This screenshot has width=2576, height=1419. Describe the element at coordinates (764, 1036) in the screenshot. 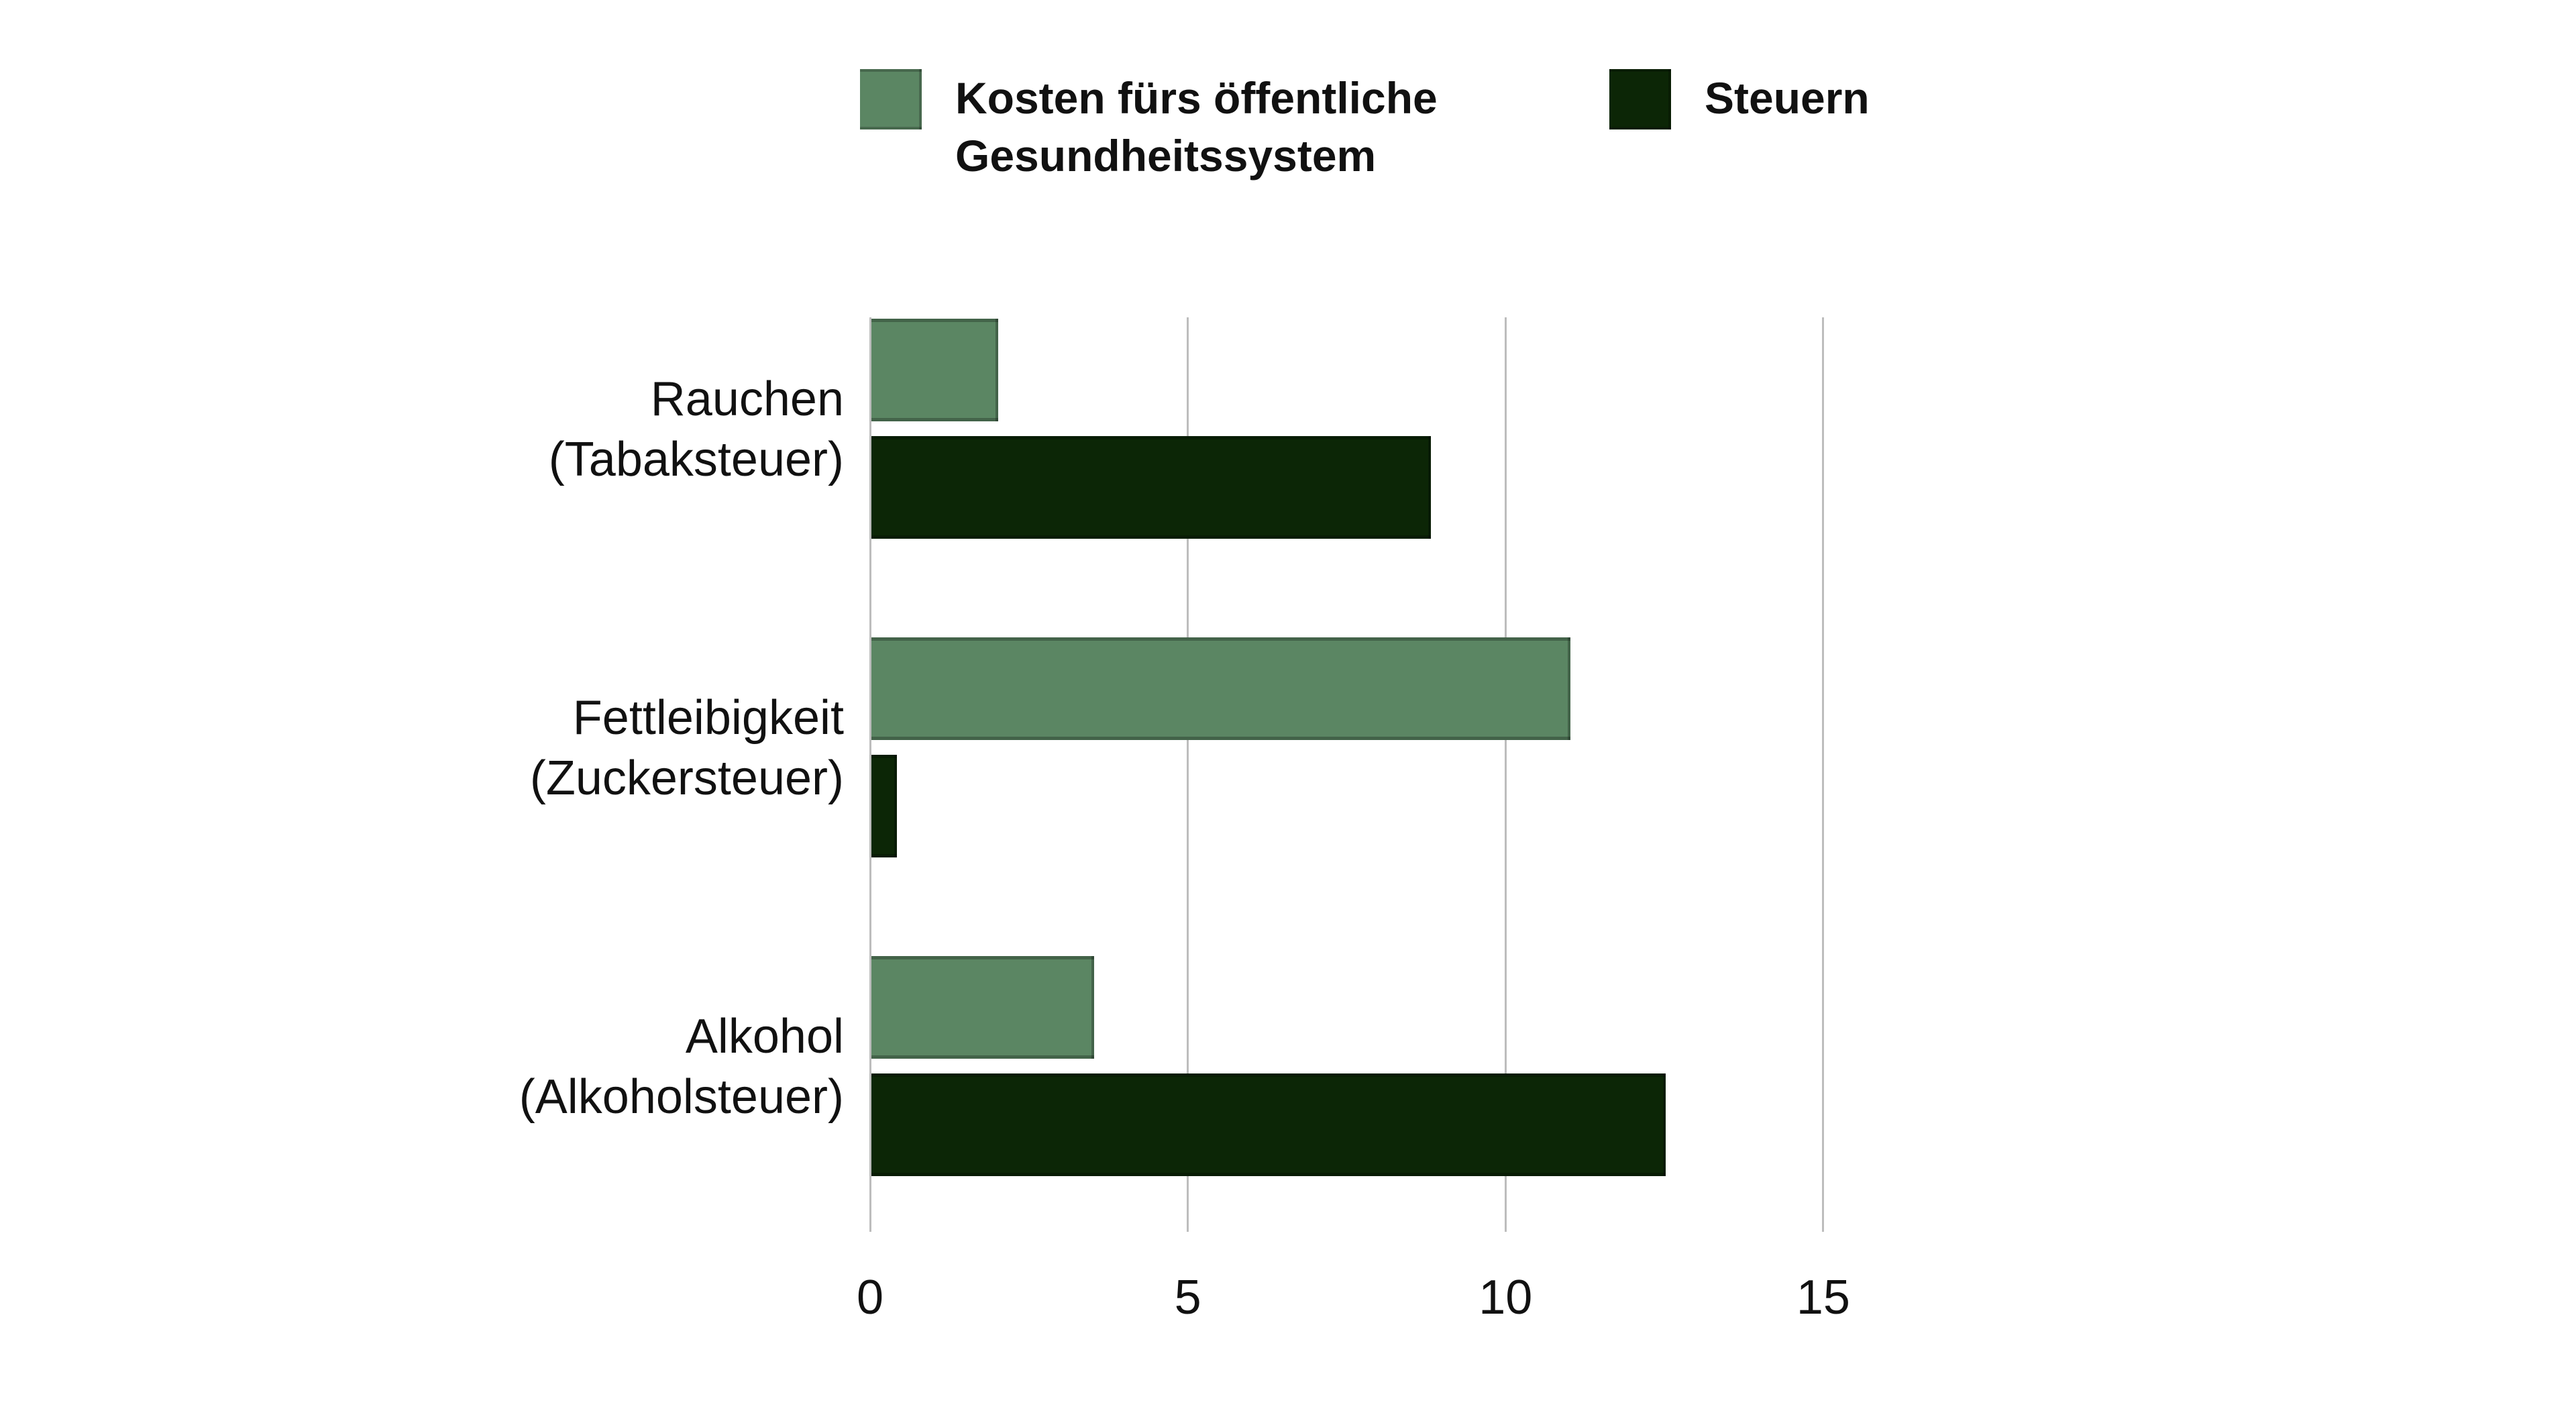

I see `category-label-line: Alkohol` at that location.